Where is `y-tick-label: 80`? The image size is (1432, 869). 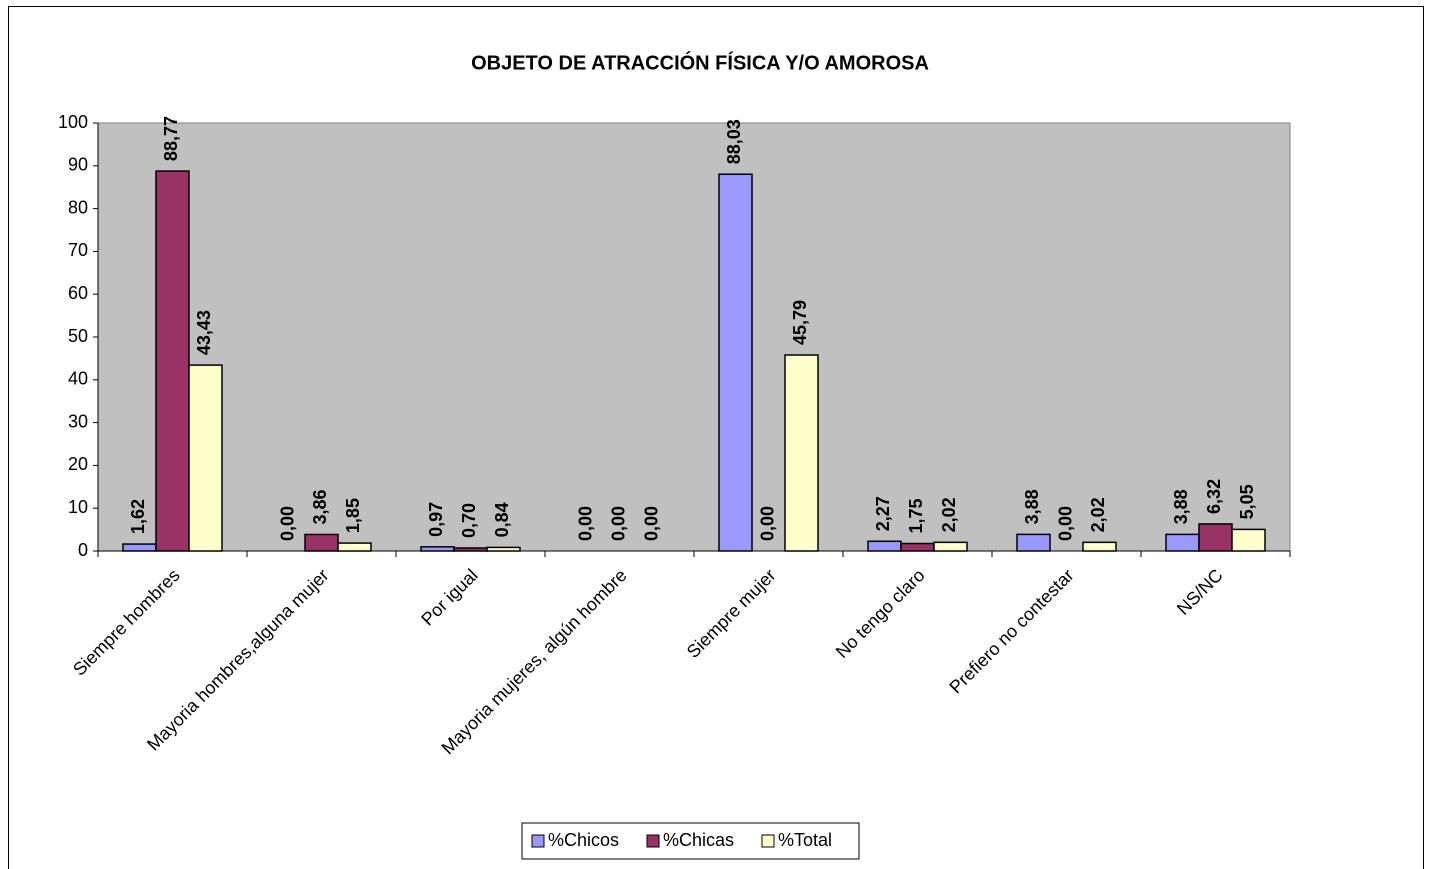
y-tick-label: 80 is located at coordinates (78, 207).